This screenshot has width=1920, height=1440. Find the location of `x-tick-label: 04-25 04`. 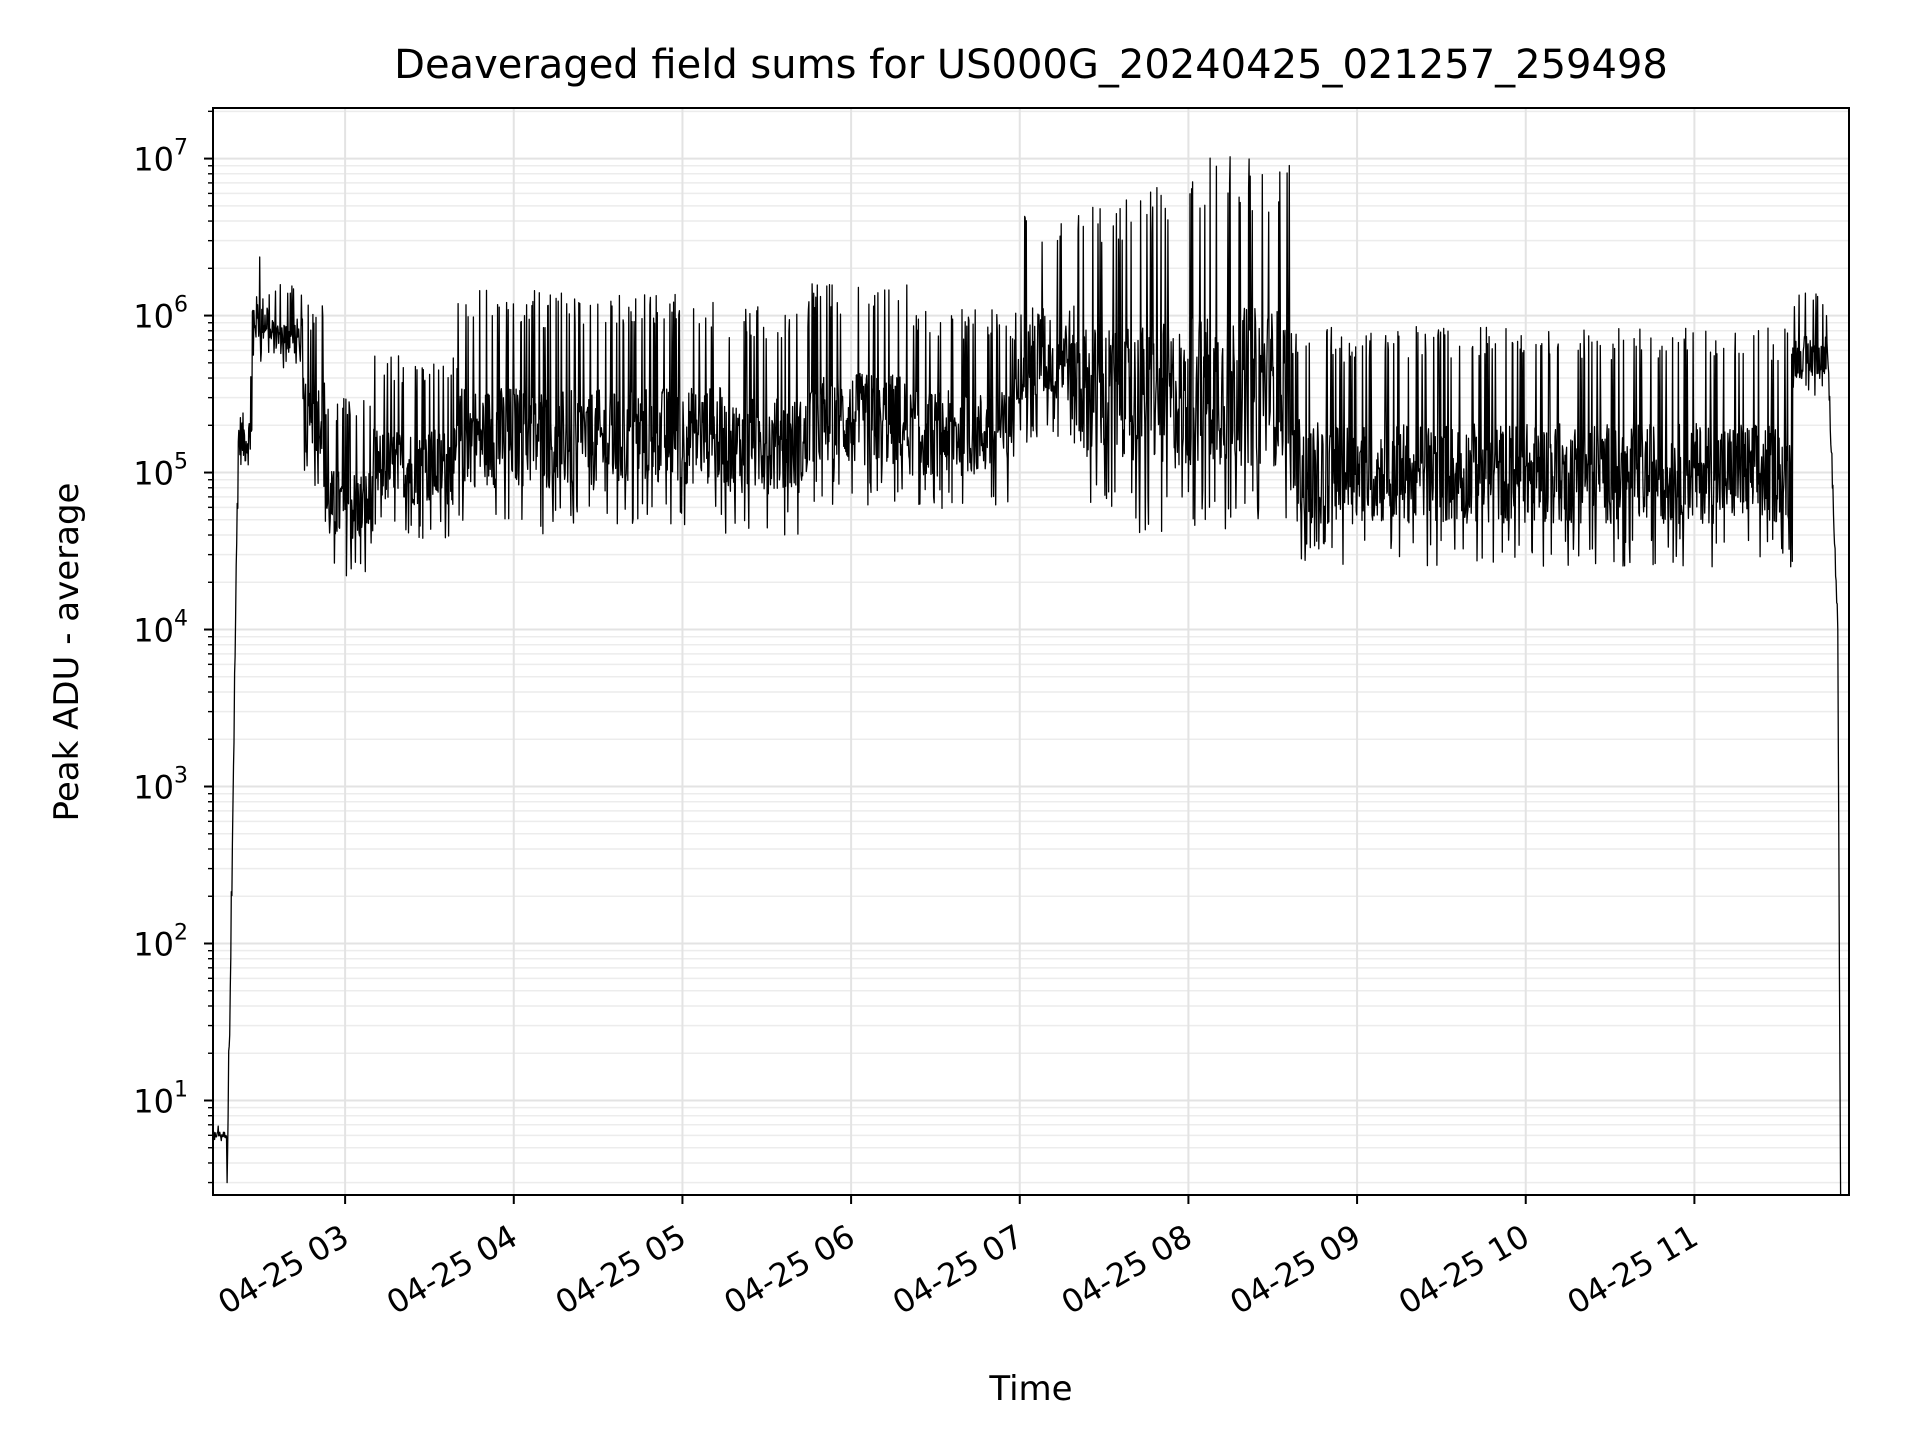

x-tick-label: 04-25 04 is located at coordinates (452, 1269).